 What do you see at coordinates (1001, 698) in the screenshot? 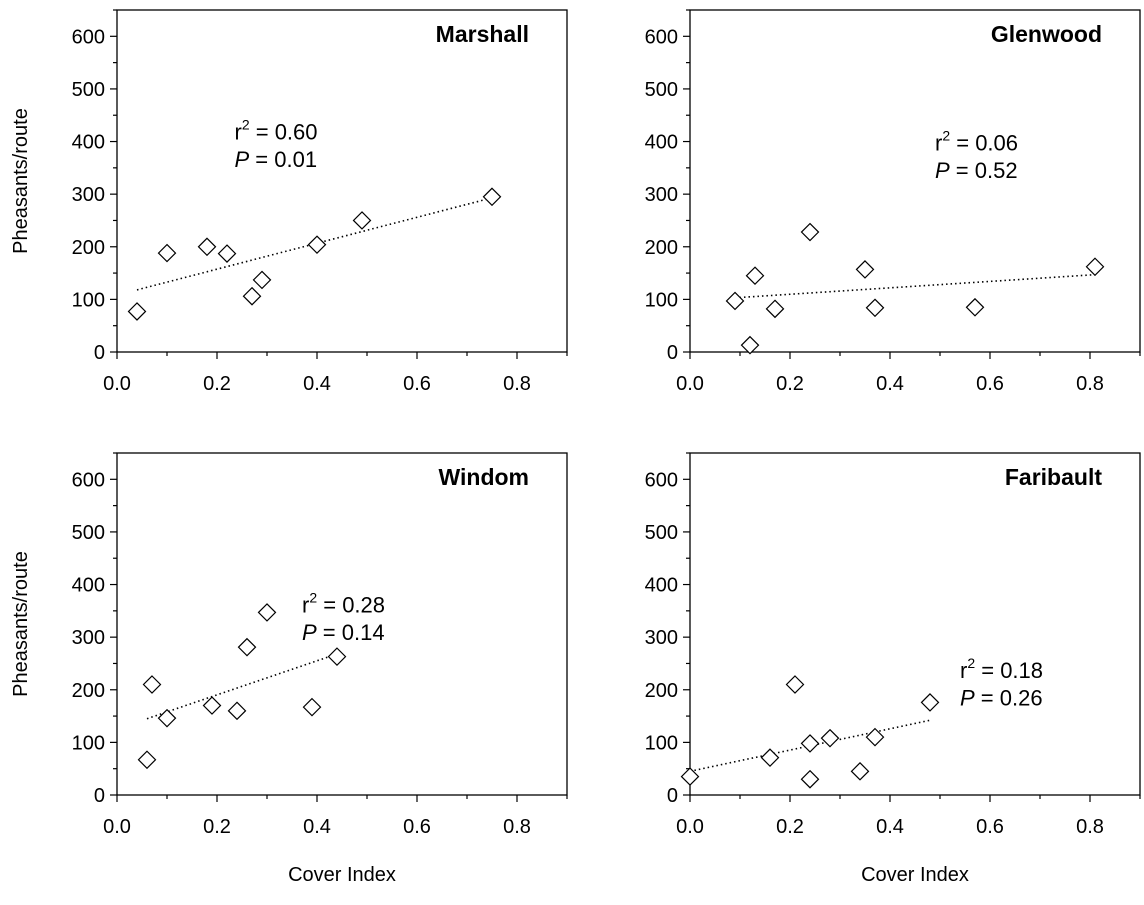
I see `p-value-annotation: P = 0.26` at bounding box center [1001, 698].